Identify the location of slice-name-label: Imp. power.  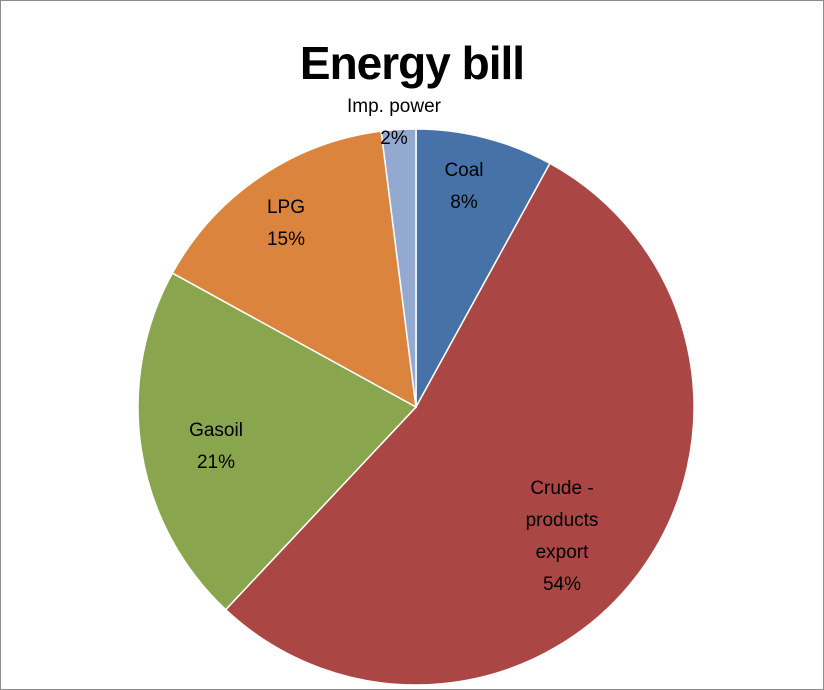
(394, 106).